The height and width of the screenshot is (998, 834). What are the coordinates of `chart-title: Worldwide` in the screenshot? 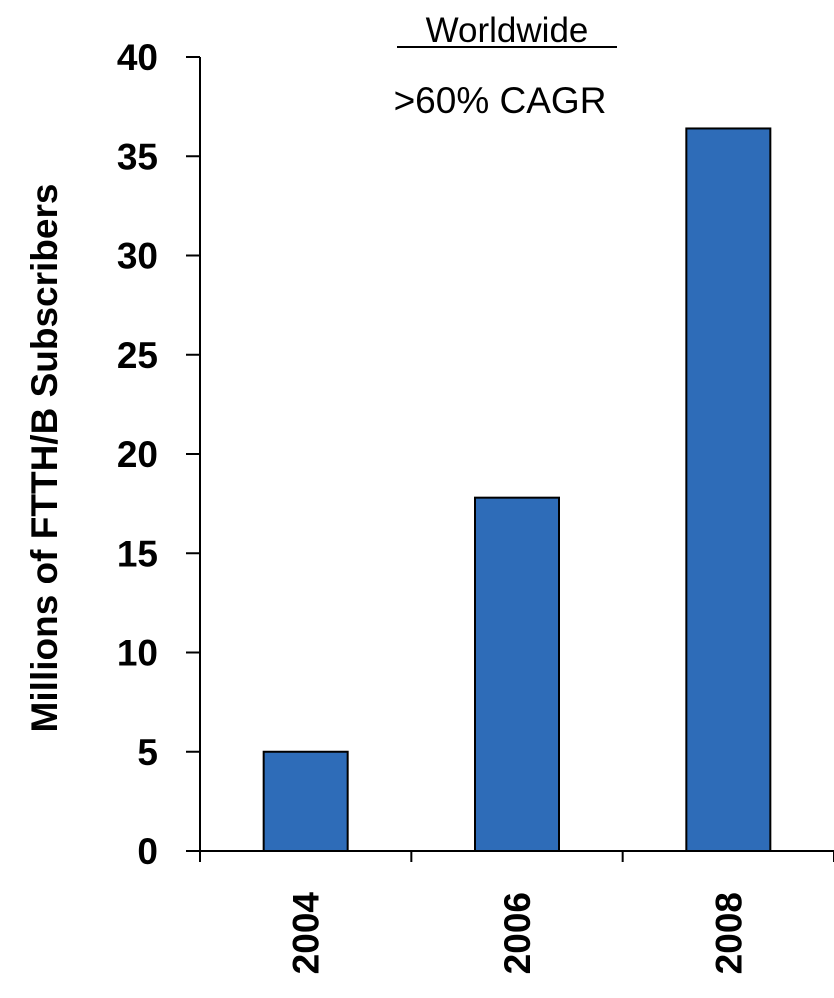 It's located at (507, 30).